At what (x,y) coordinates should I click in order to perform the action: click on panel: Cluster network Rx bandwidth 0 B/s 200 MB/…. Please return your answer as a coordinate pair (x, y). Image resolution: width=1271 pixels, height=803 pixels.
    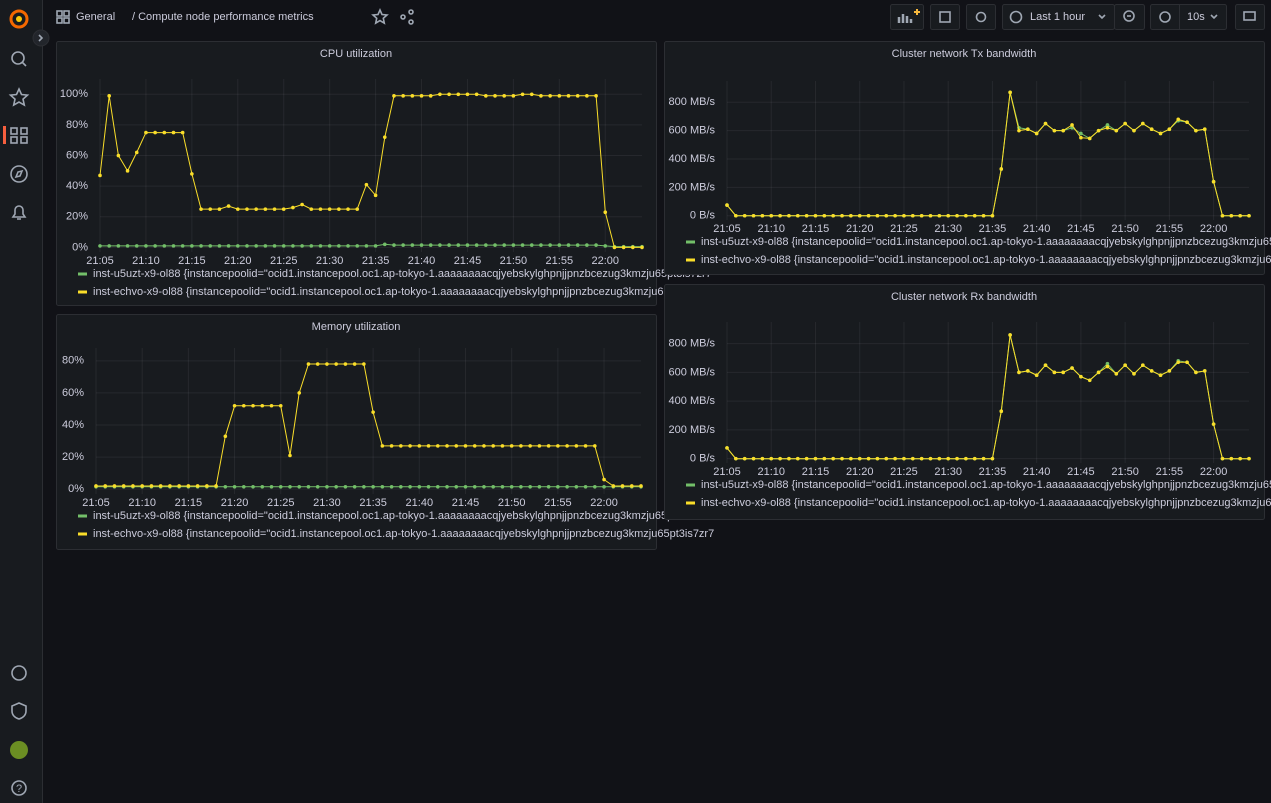
    Looking at the image, I should click on (967, 402).